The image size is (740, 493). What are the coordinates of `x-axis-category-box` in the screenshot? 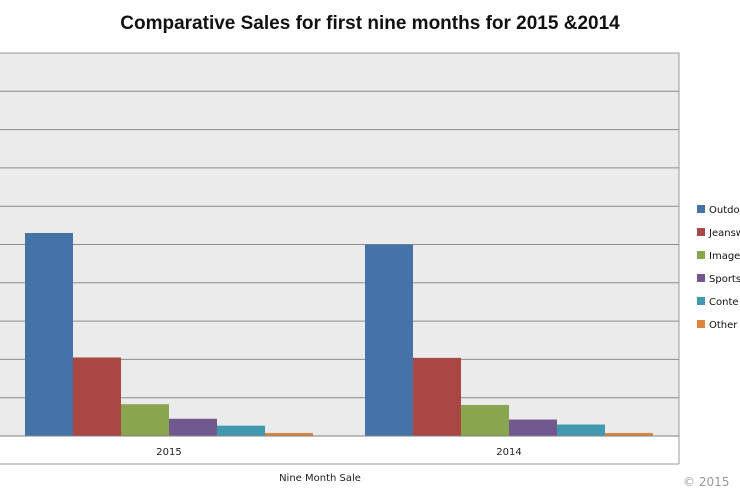 It's located at (340, 450).